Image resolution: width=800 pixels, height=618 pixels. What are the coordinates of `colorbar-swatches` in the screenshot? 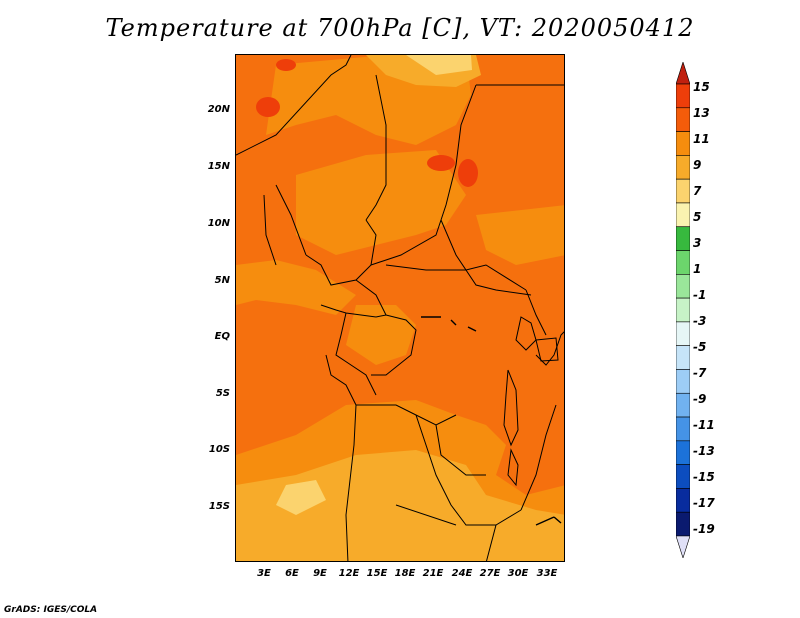 It's located at (683, 310).